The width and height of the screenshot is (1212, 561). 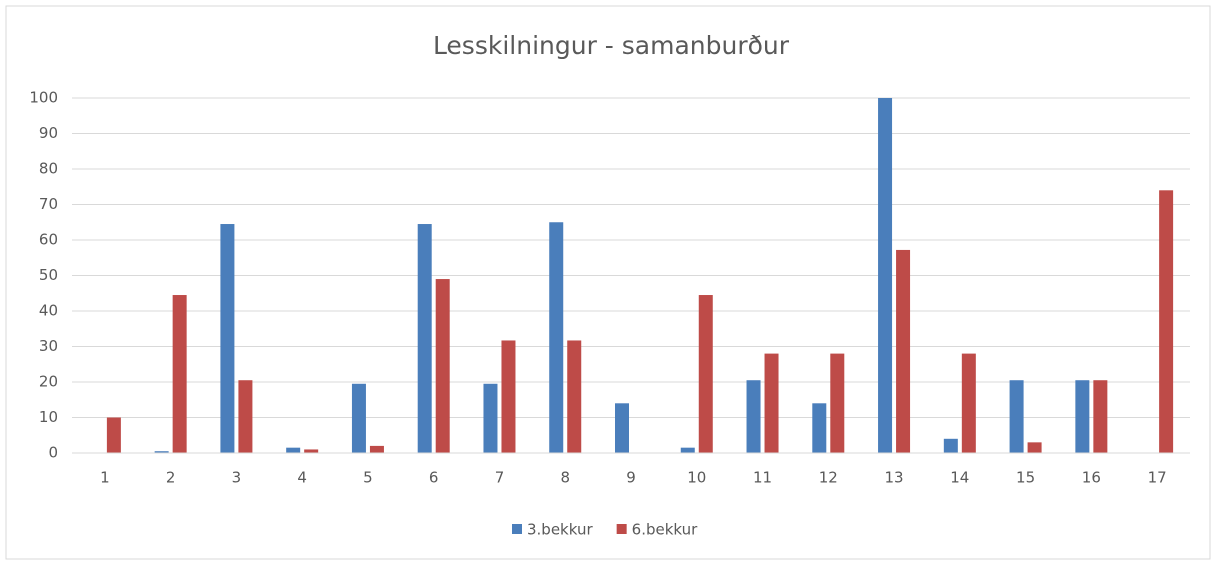 I want to click on x-tick-label: 8, so click(x=565, y=478).